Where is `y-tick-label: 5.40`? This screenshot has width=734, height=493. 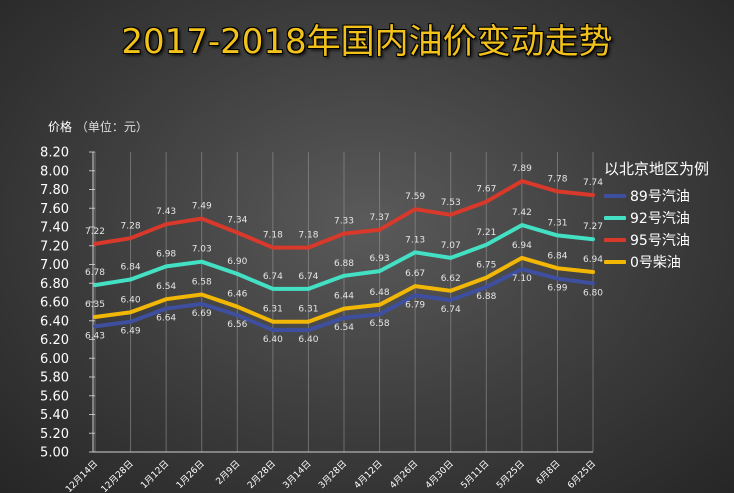 y-tick-label: 5.40 is located at coordinates (54, 415).